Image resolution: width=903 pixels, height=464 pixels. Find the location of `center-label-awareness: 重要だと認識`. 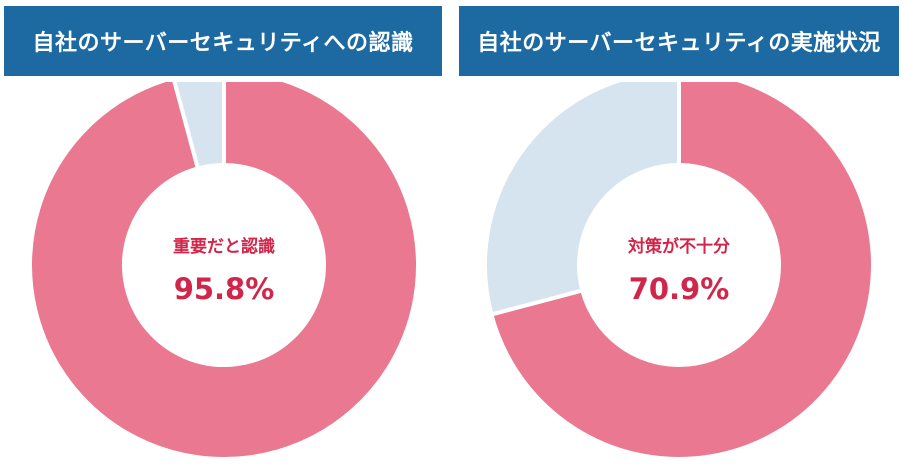

center-label-awareness: 重要だと認識 is located at coordinates (224, 247).